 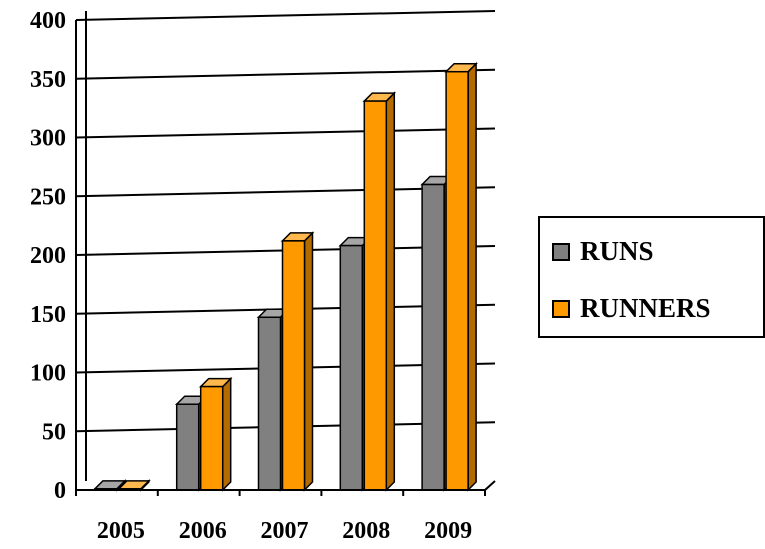 I want to click on bar-runners-2006, so click(x=211, y=438).